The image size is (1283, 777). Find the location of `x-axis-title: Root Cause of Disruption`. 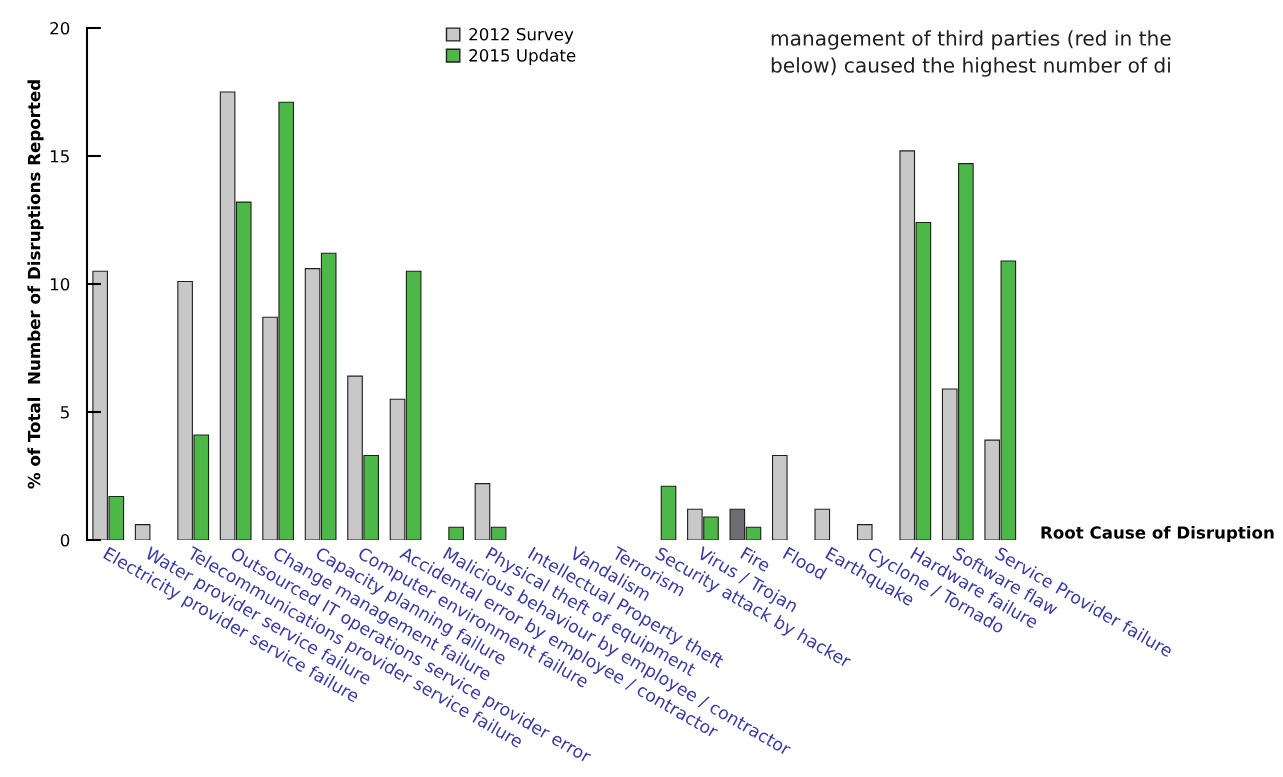

x-axis-title: Root Cause of Disruption is located at coordinates (1157, 534).